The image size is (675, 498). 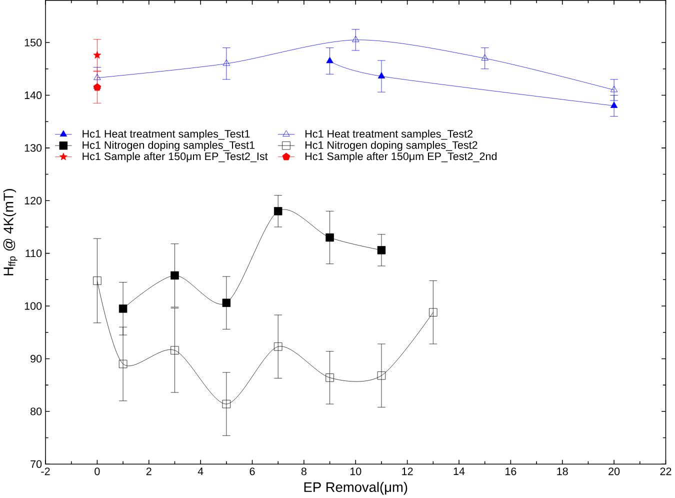 What do you see at coordinates (388, 135) in the screenshot?
I see `legend-label: Hc1 Heat treatment samples_Test2` at bounding box center [388, 135].